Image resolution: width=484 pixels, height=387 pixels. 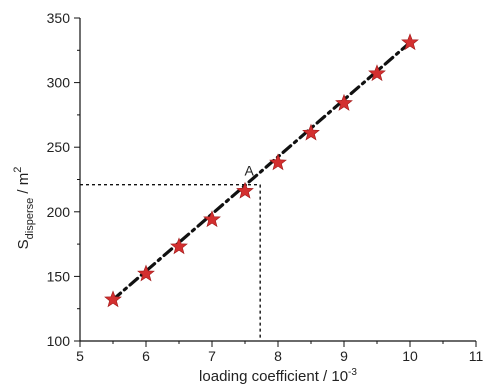 I want to click on y-tick-label: 300, so click(x=59, y=83).